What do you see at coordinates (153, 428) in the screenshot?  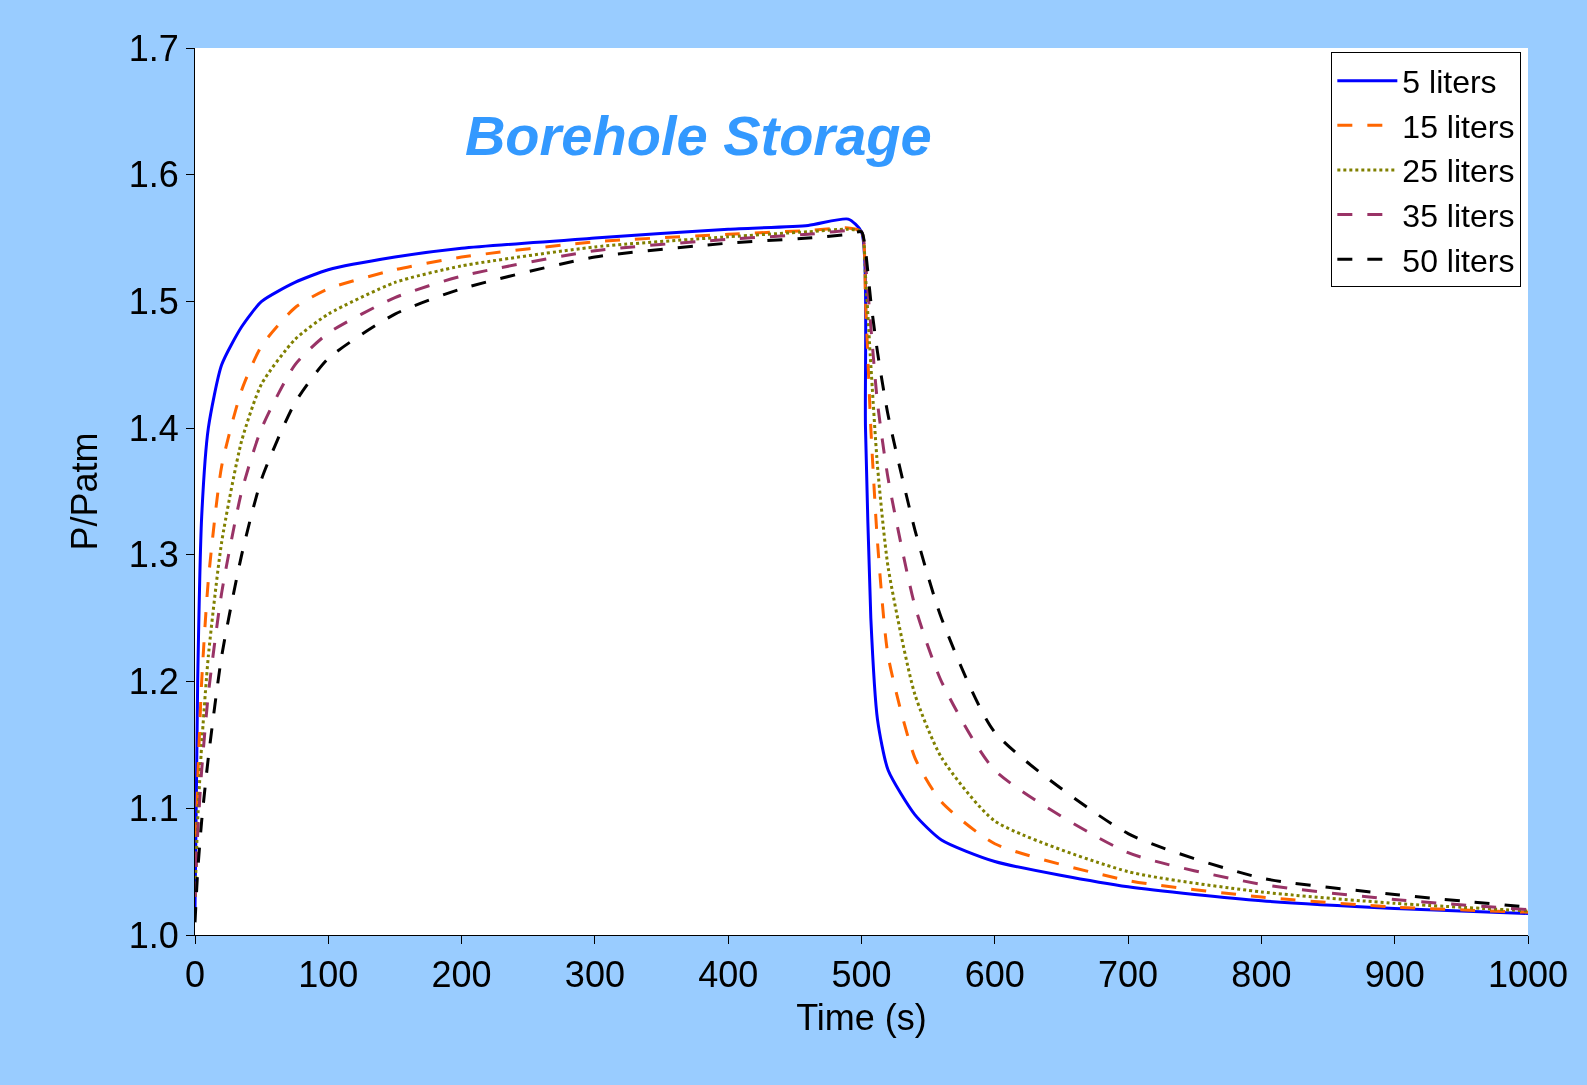 I see `y-tick-label: 1.4` at bounding box center [153, 428].